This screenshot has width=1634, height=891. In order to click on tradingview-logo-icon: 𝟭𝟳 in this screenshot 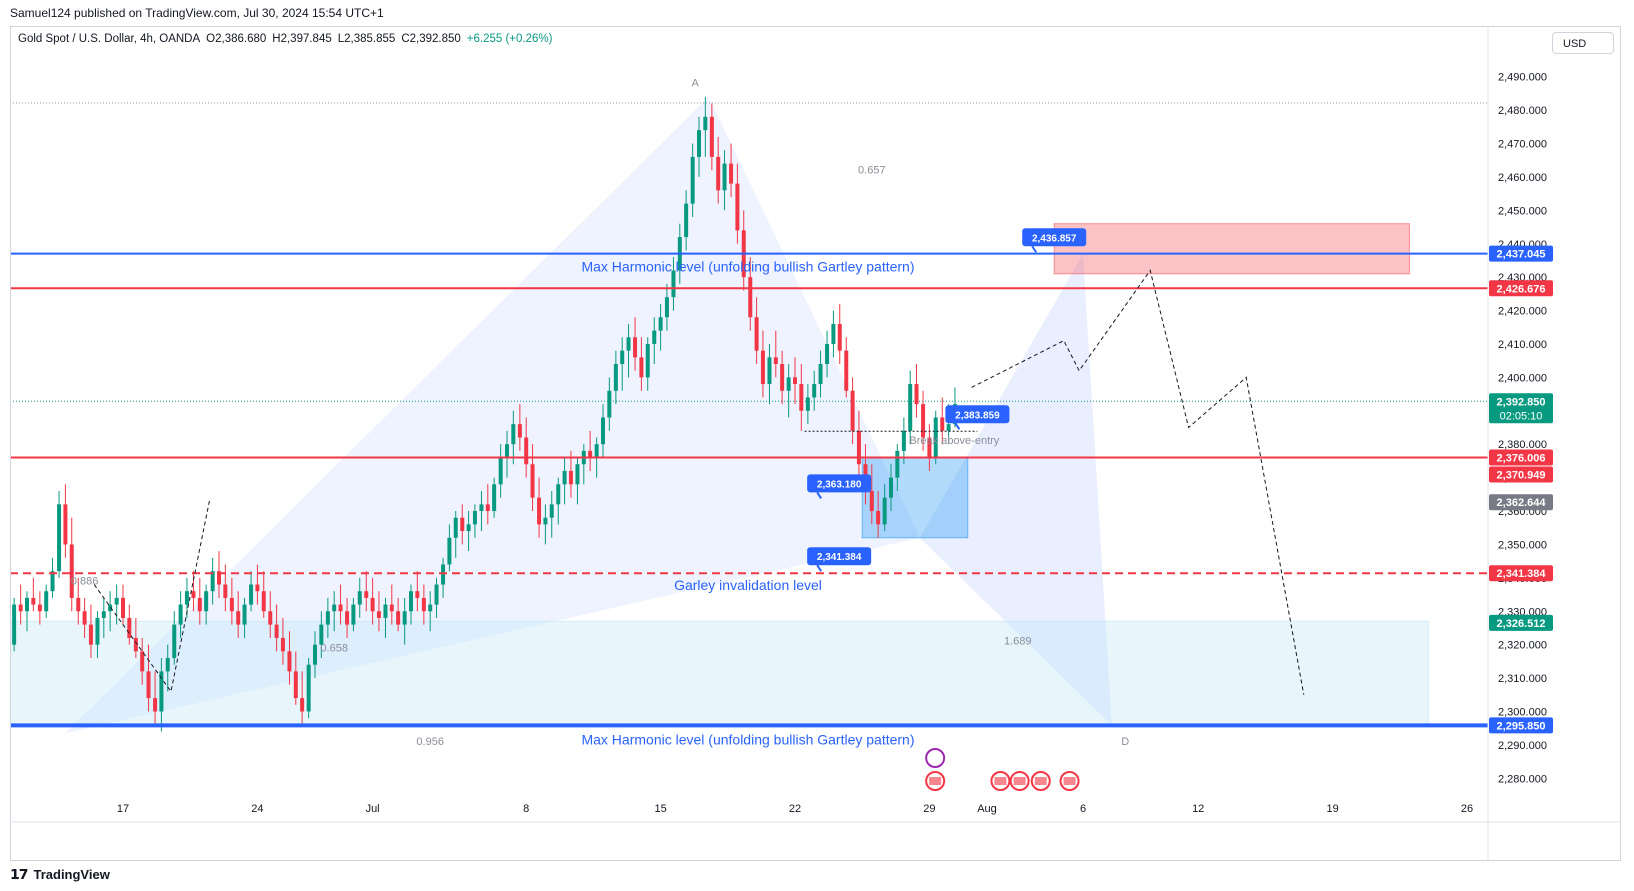, I will do `click(19, 874)`.